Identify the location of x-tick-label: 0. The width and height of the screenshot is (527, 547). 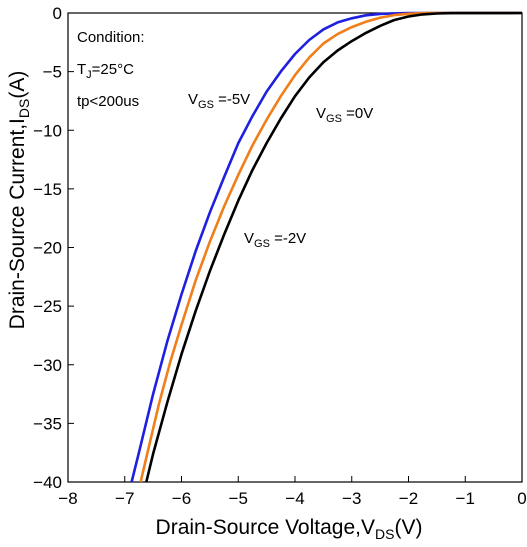
(521, 498).